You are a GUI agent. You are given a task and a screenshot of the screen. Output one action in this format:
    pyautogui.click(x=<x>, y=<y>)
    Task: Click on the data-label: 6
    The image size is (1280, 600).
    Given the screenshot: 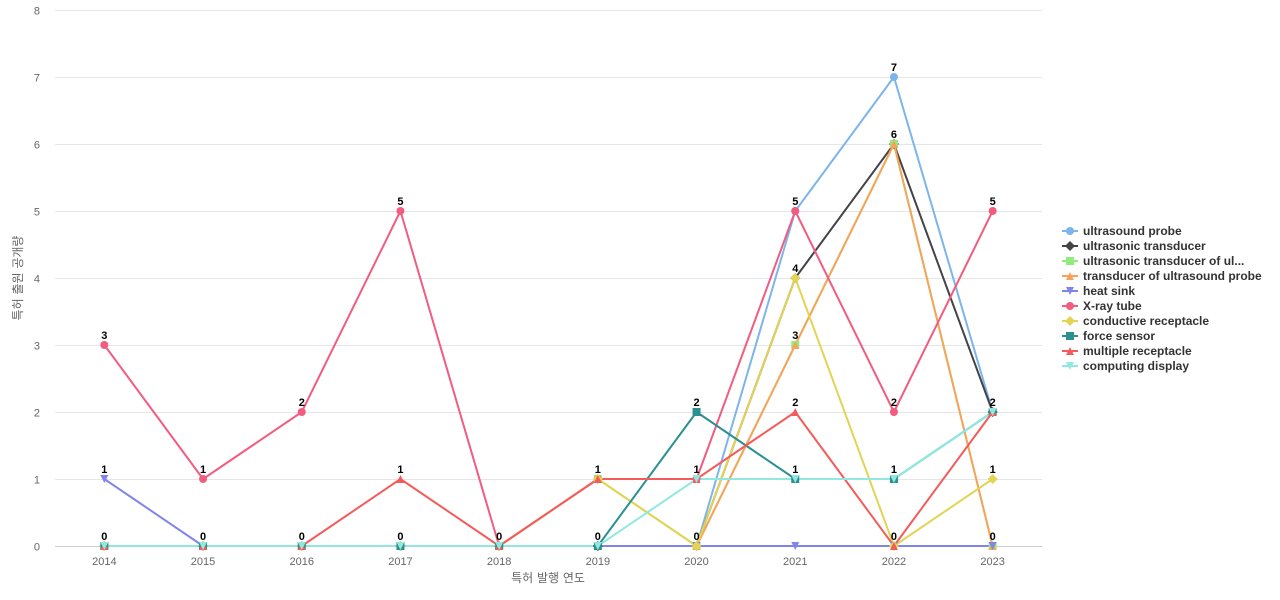 What is the action you would take?
    pyautogui.click(x=894, y=135)
    